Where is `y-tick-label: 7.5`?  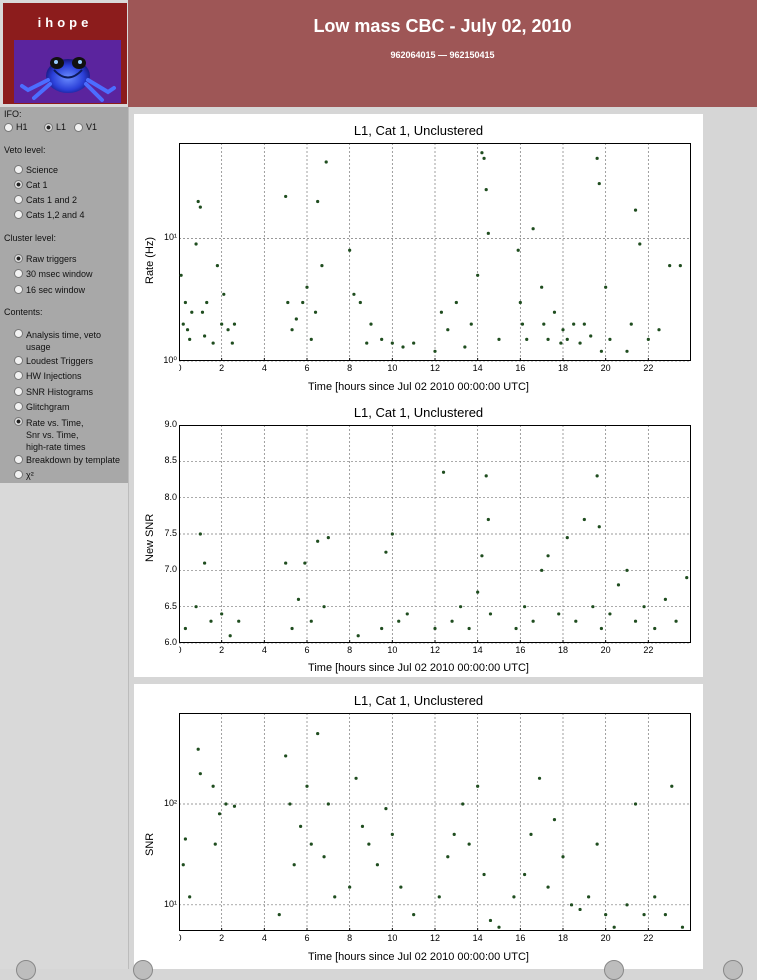 y-tick-label: 7.5 is located at coordinates (170, 533).